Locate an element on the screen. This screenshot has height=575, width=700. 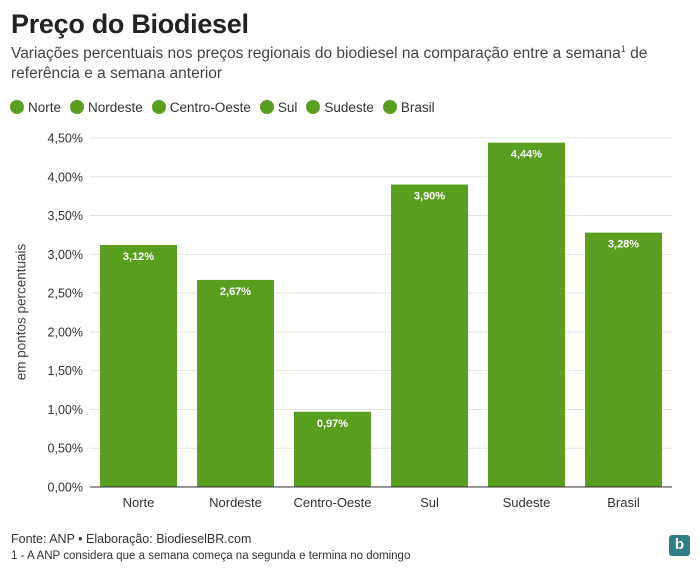
legend-item-brasil: Brasil is located at coordinates (408, 107).